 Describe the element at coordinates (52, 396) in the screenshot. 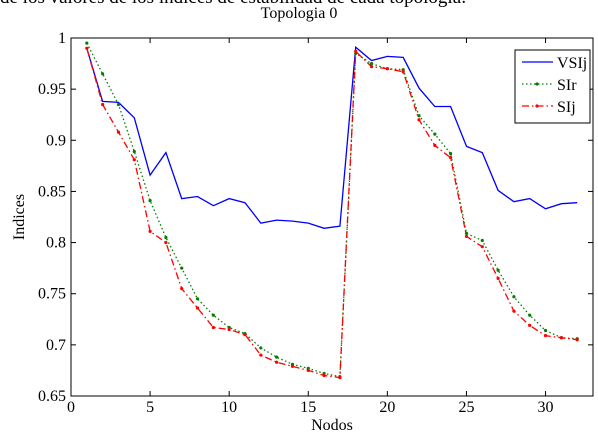

I see `y-tick-label: 0.65` at that location.